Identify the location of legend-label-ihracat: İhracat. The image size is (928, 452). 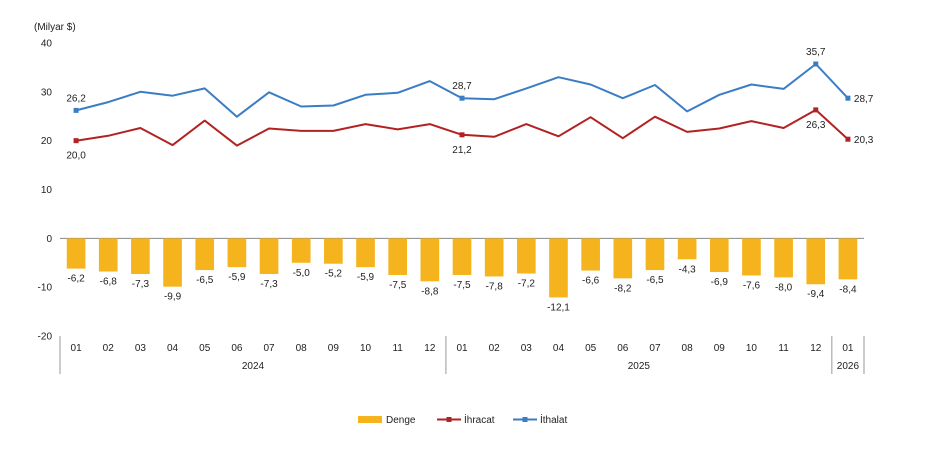
(479, 419).